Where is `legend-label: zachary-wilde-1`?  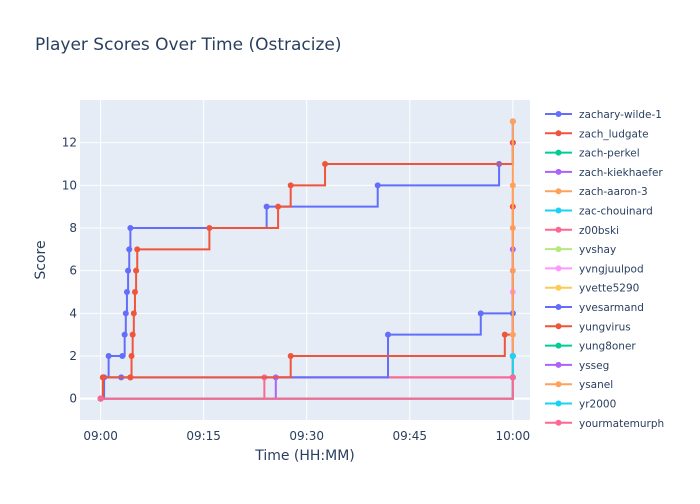 legend-label: zachary-wilde-1 is located at coordinates (620, 115).